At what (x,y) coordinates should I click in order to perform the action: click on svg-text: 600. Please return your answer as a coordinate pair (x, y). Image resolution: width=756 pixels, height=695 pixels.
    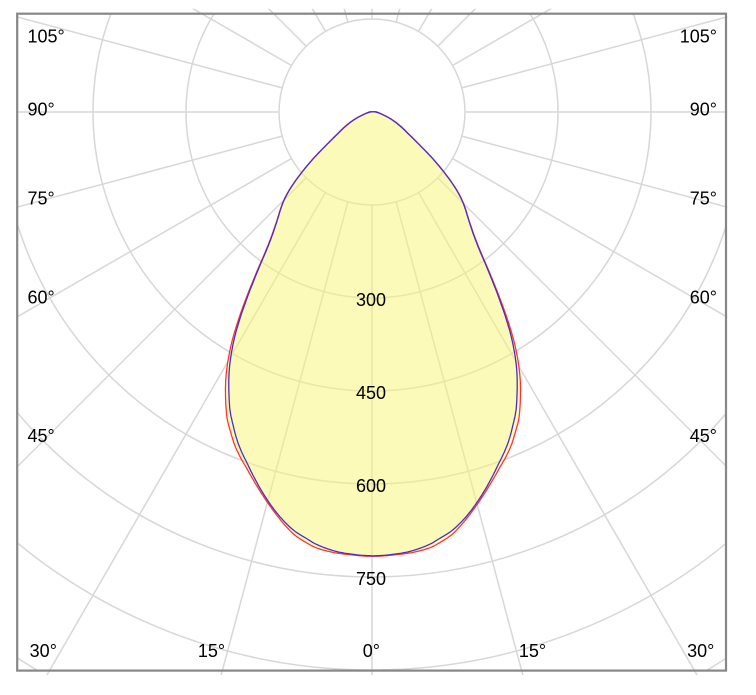
    Looking at the image, I should click on (371, 486).